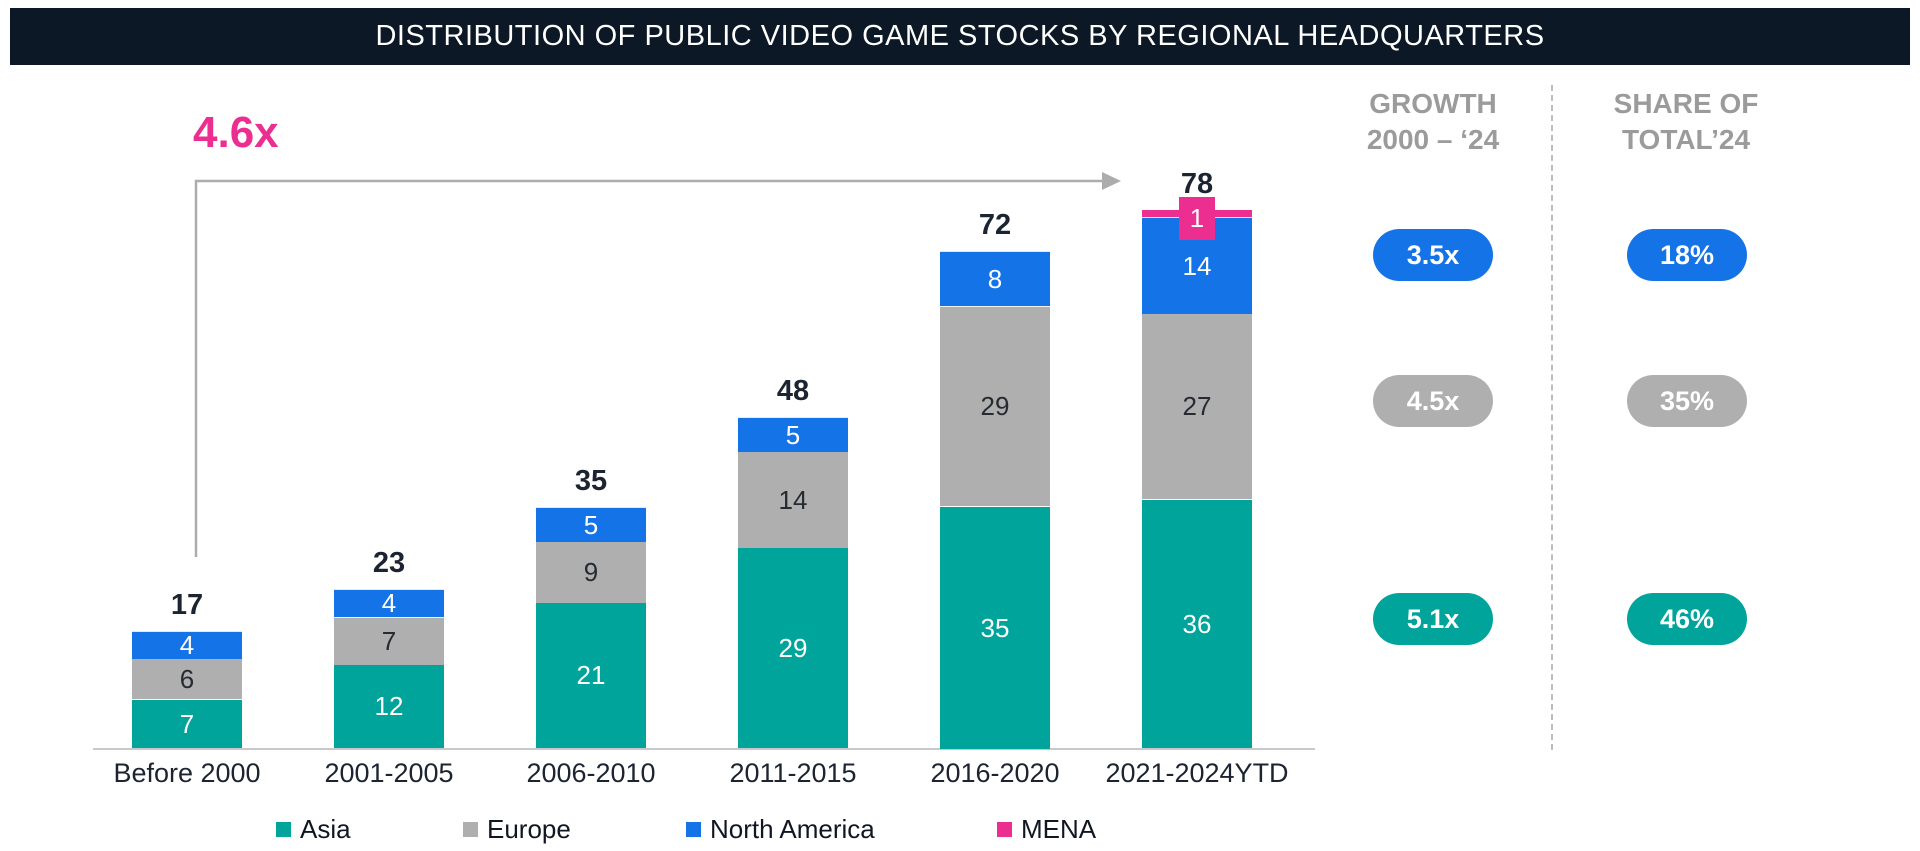 Image resolution: width=1920 pixels, height=851 pixels. I want to click on growth-column-header: GROWTH 2000 – ‘24, so click(1433, 121).